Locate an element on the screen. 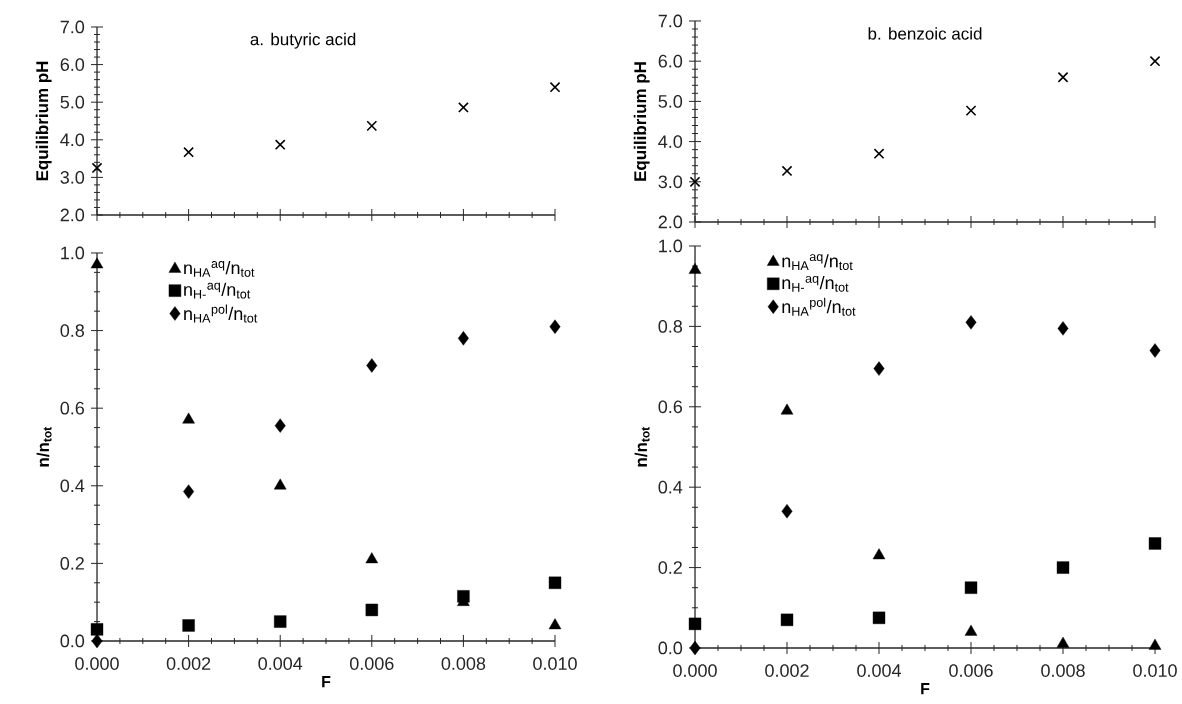  chart-title: b. benzoic acid is located at coordinates (925, 33).